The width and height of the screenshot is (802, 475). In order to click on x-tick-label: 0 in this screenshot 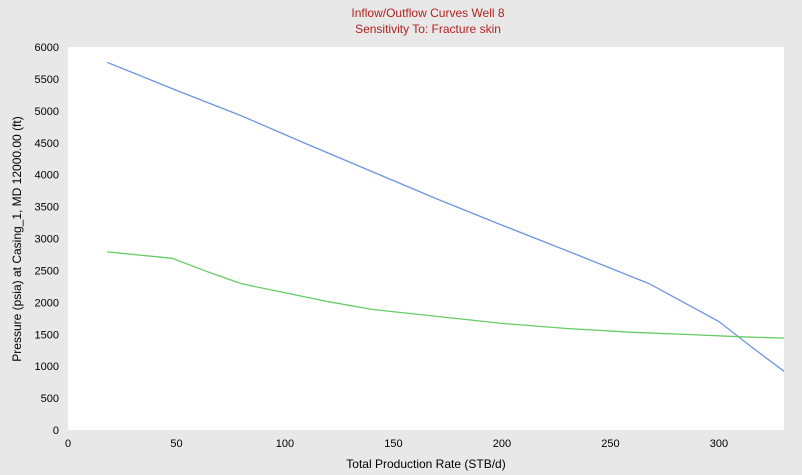, I will do `click(68, 444)`.